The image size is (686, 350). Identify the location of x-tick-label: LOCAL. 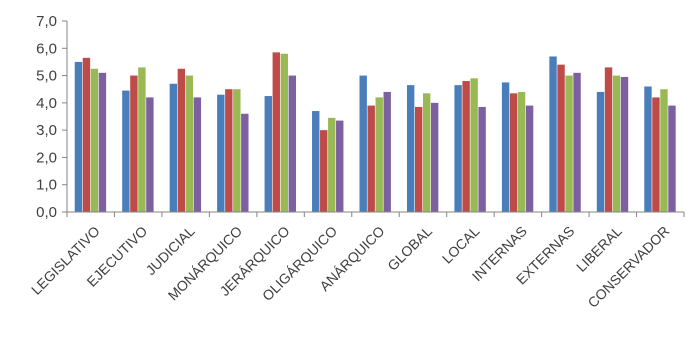
(461, 245).